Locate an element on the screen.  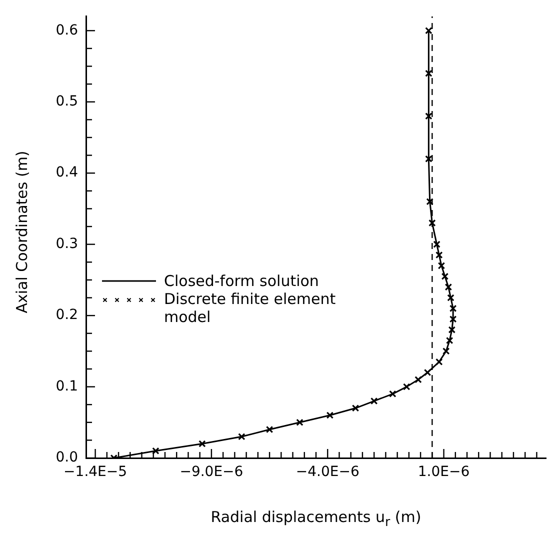
x-tick-label: 1.0E−6 is located at coordinates (444, 472).